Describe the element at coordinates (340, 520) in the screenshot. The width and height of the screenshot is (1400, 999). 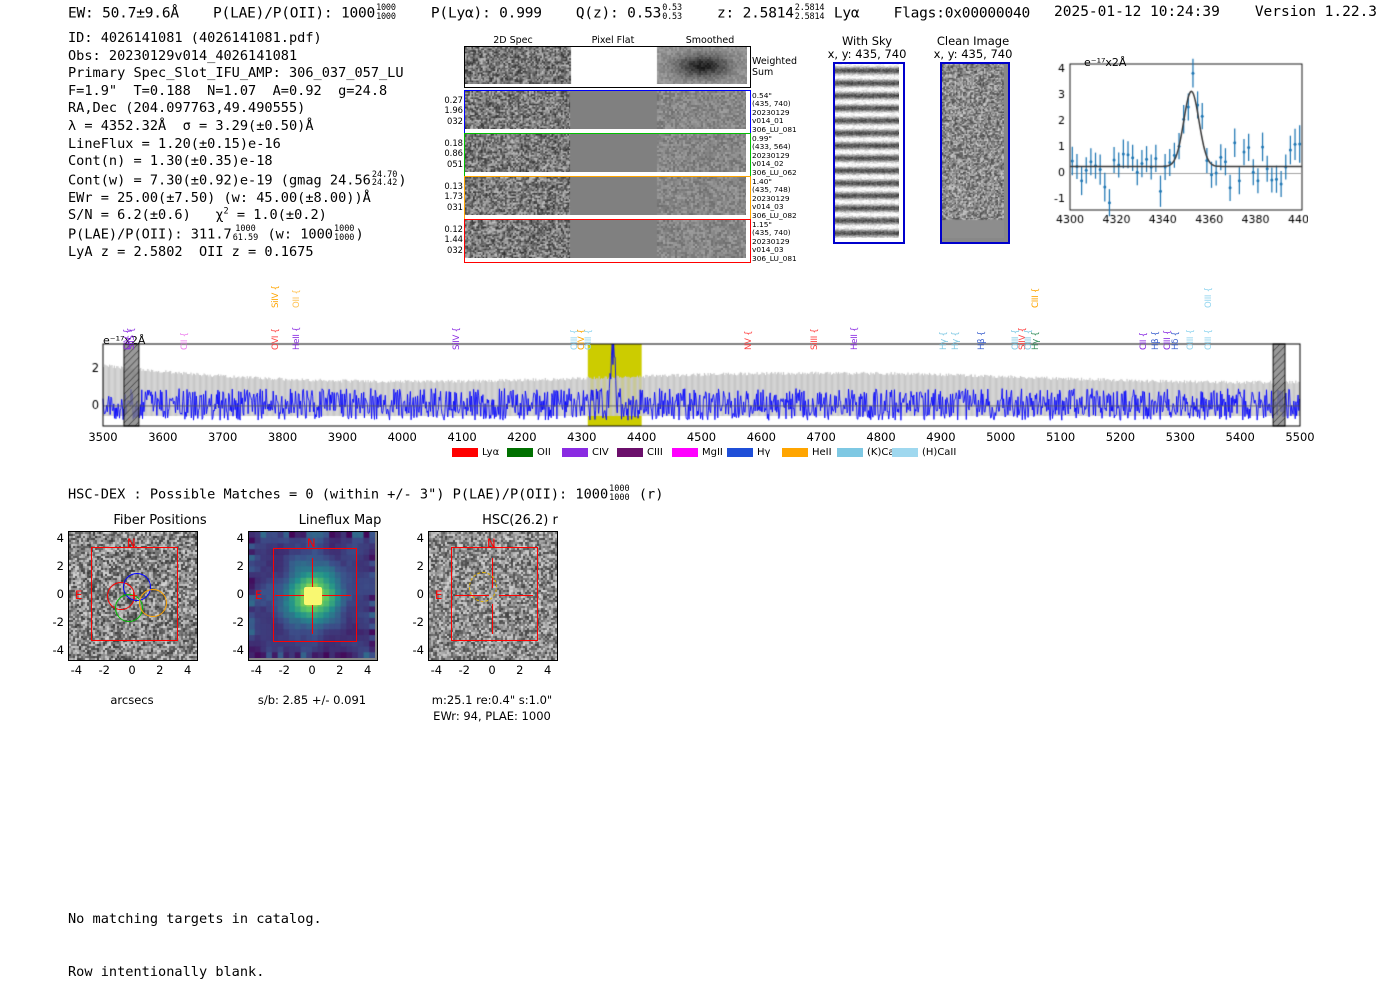
I see `panel-title-lineflux-map: Lineflux Map` at that location.